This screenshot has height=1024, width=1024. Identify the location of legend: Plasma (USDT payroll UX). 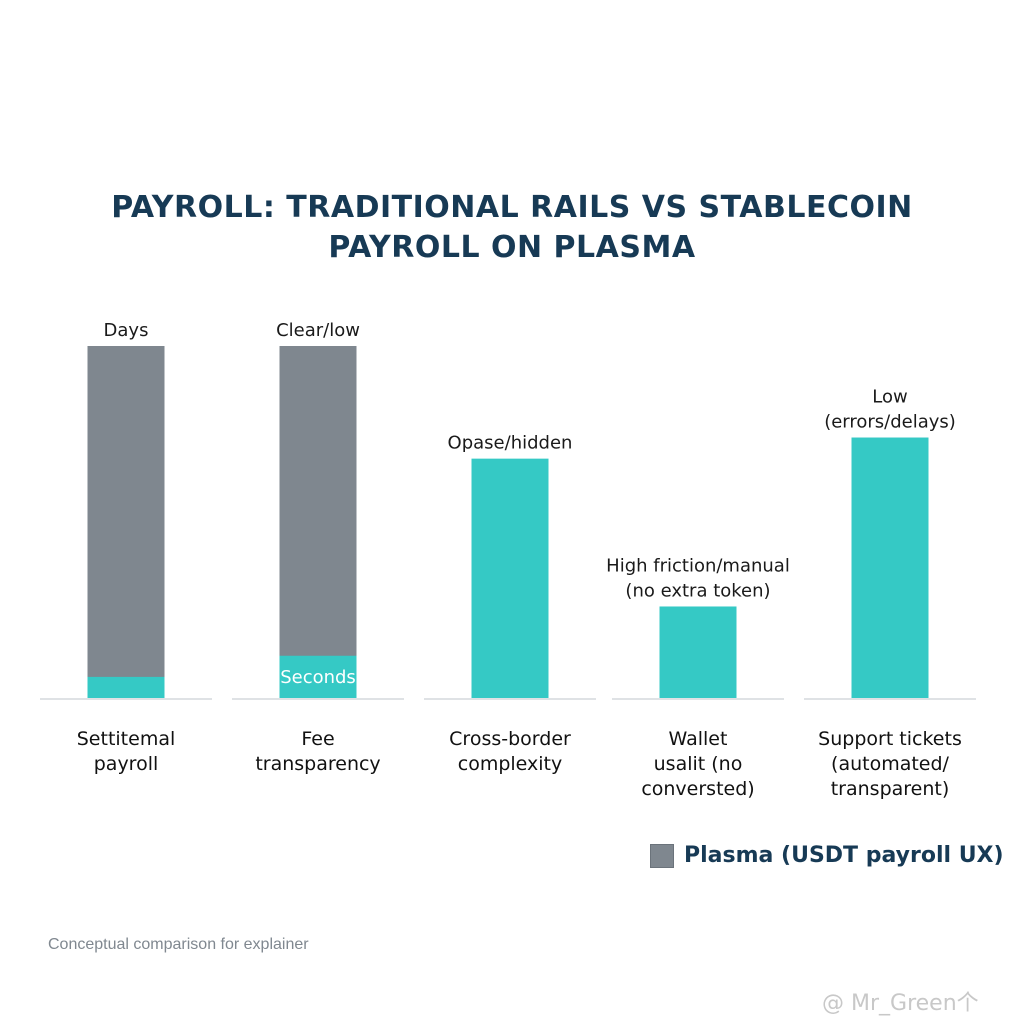
(827, 855).